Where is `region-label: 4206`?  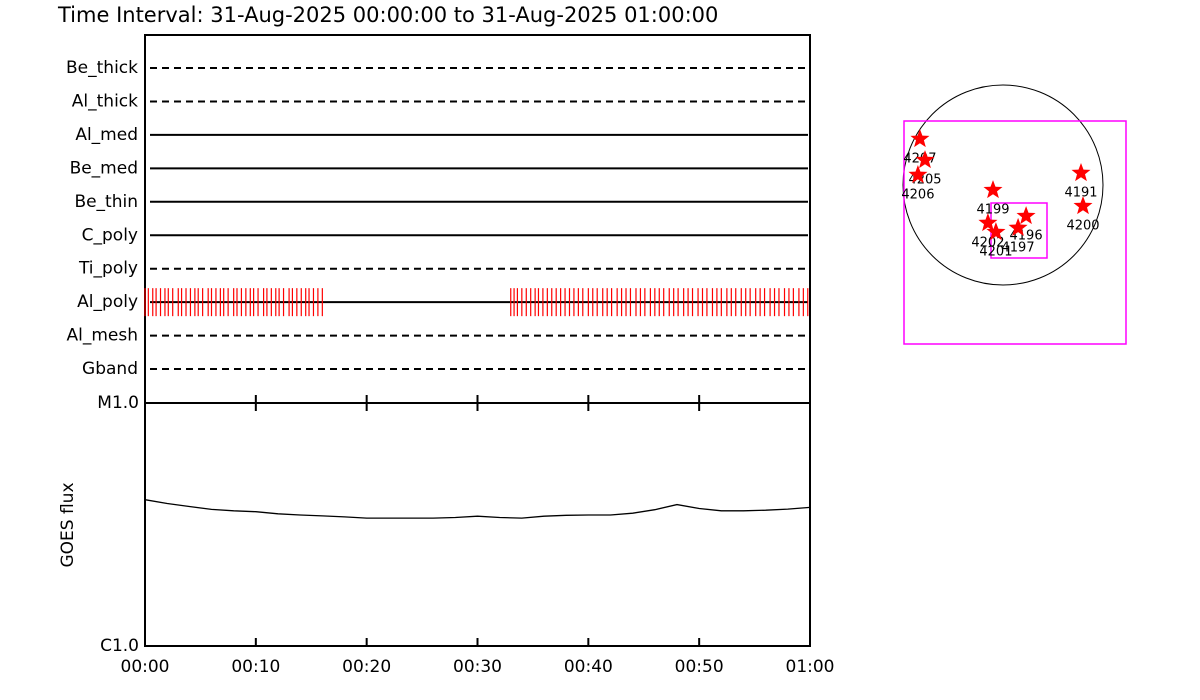
region-label: 4206 is located at coordinates (917, 195).